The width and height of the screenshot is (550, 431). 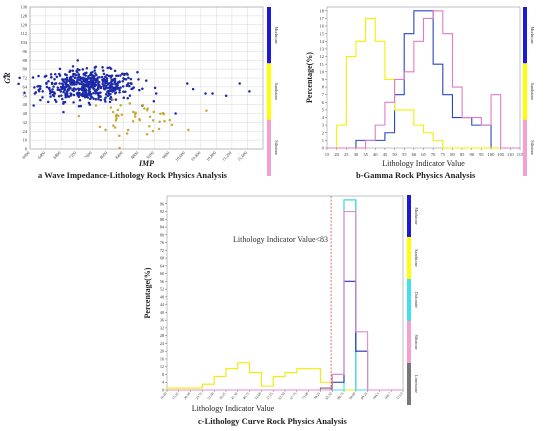 What do you see at coordinates (135, 155) in the screenshot?
I see `a-x-tick-label: 8800` at bounding box center [135, 155].